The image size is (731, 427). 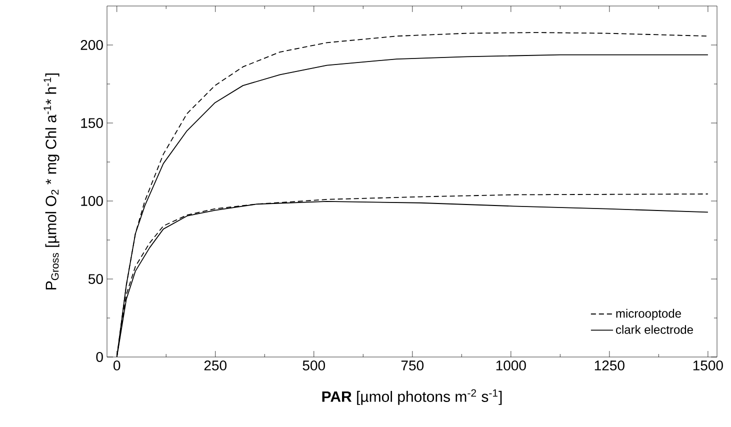 I want to click on x-tick-label: 1000, so click(x=511, y=365).